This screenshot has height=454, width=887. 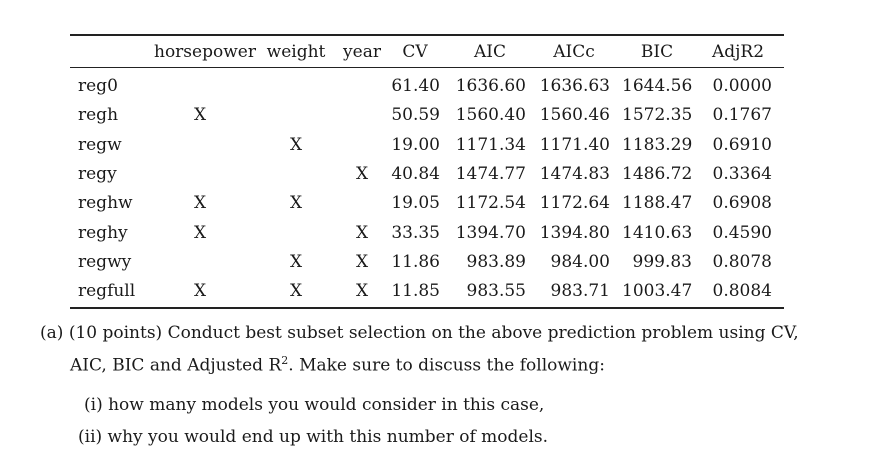 I want to click on row-name: regfull, so click(x=107, y=291).